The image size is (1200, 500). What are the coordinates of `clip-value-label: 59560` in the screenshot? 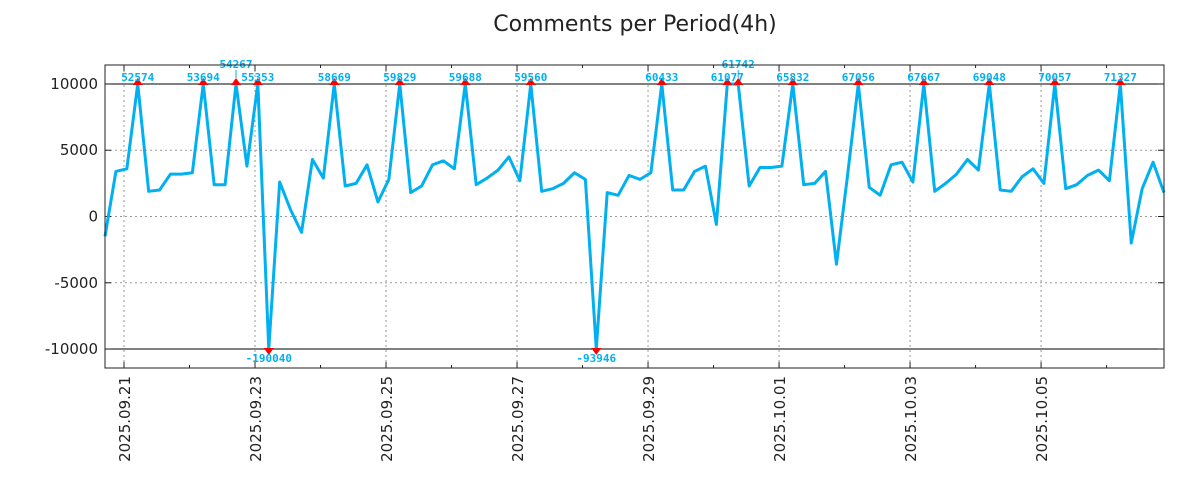 It's located at (530, 77).